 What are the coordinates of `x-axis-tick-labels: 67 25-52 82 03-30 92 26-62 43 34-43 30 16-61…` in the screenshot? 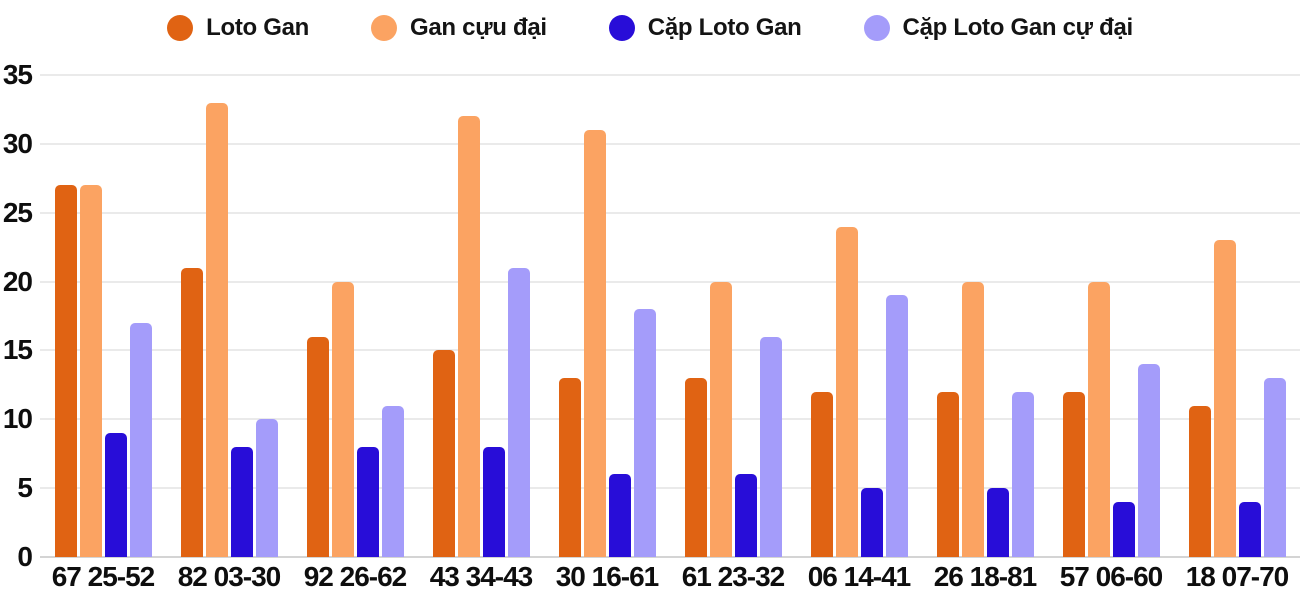 It's located at (670, 577).